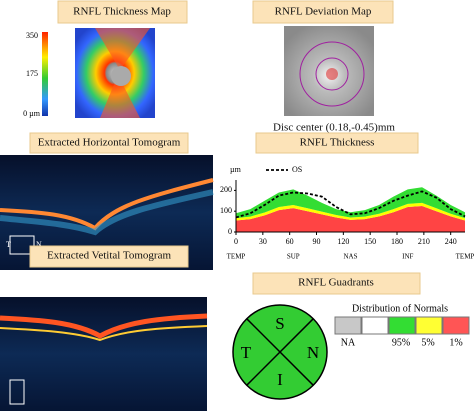 The width and height of the screenshot is (474, 411). What do you see at coordinates (317, 241) in the screenshot?
I see `x-tick-label: 90` at bounding box center [317, 241].